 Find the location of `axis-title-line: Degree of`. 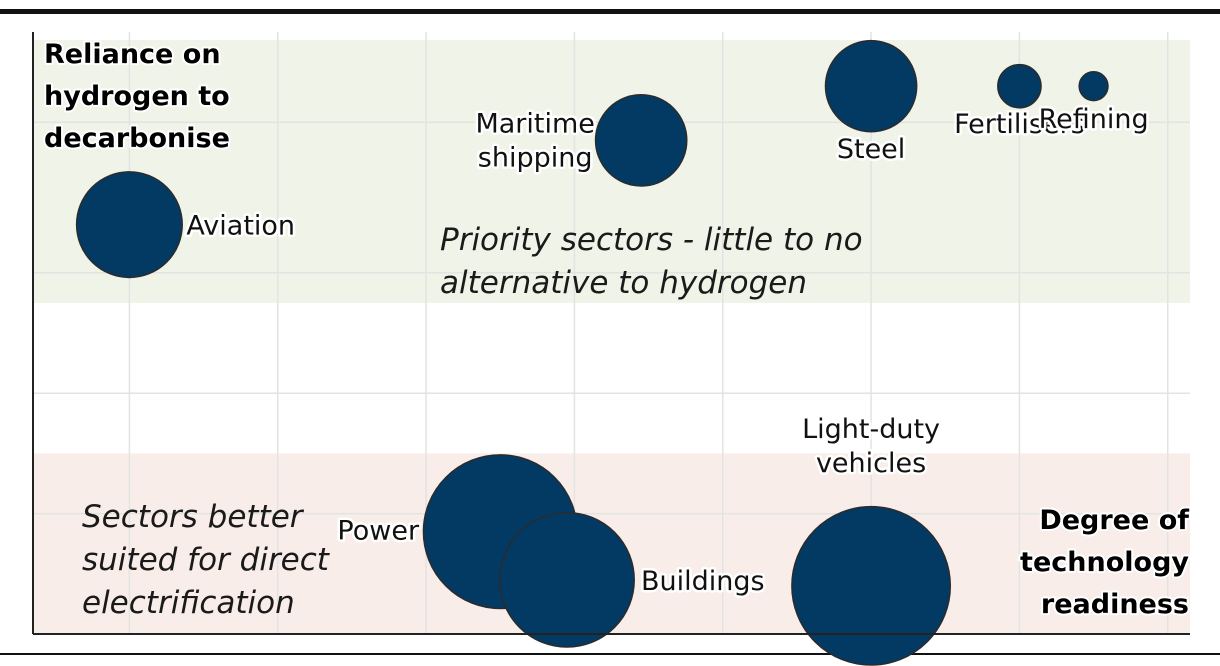

axis-title-line: Degree of is located at coordinates (1114, 520).